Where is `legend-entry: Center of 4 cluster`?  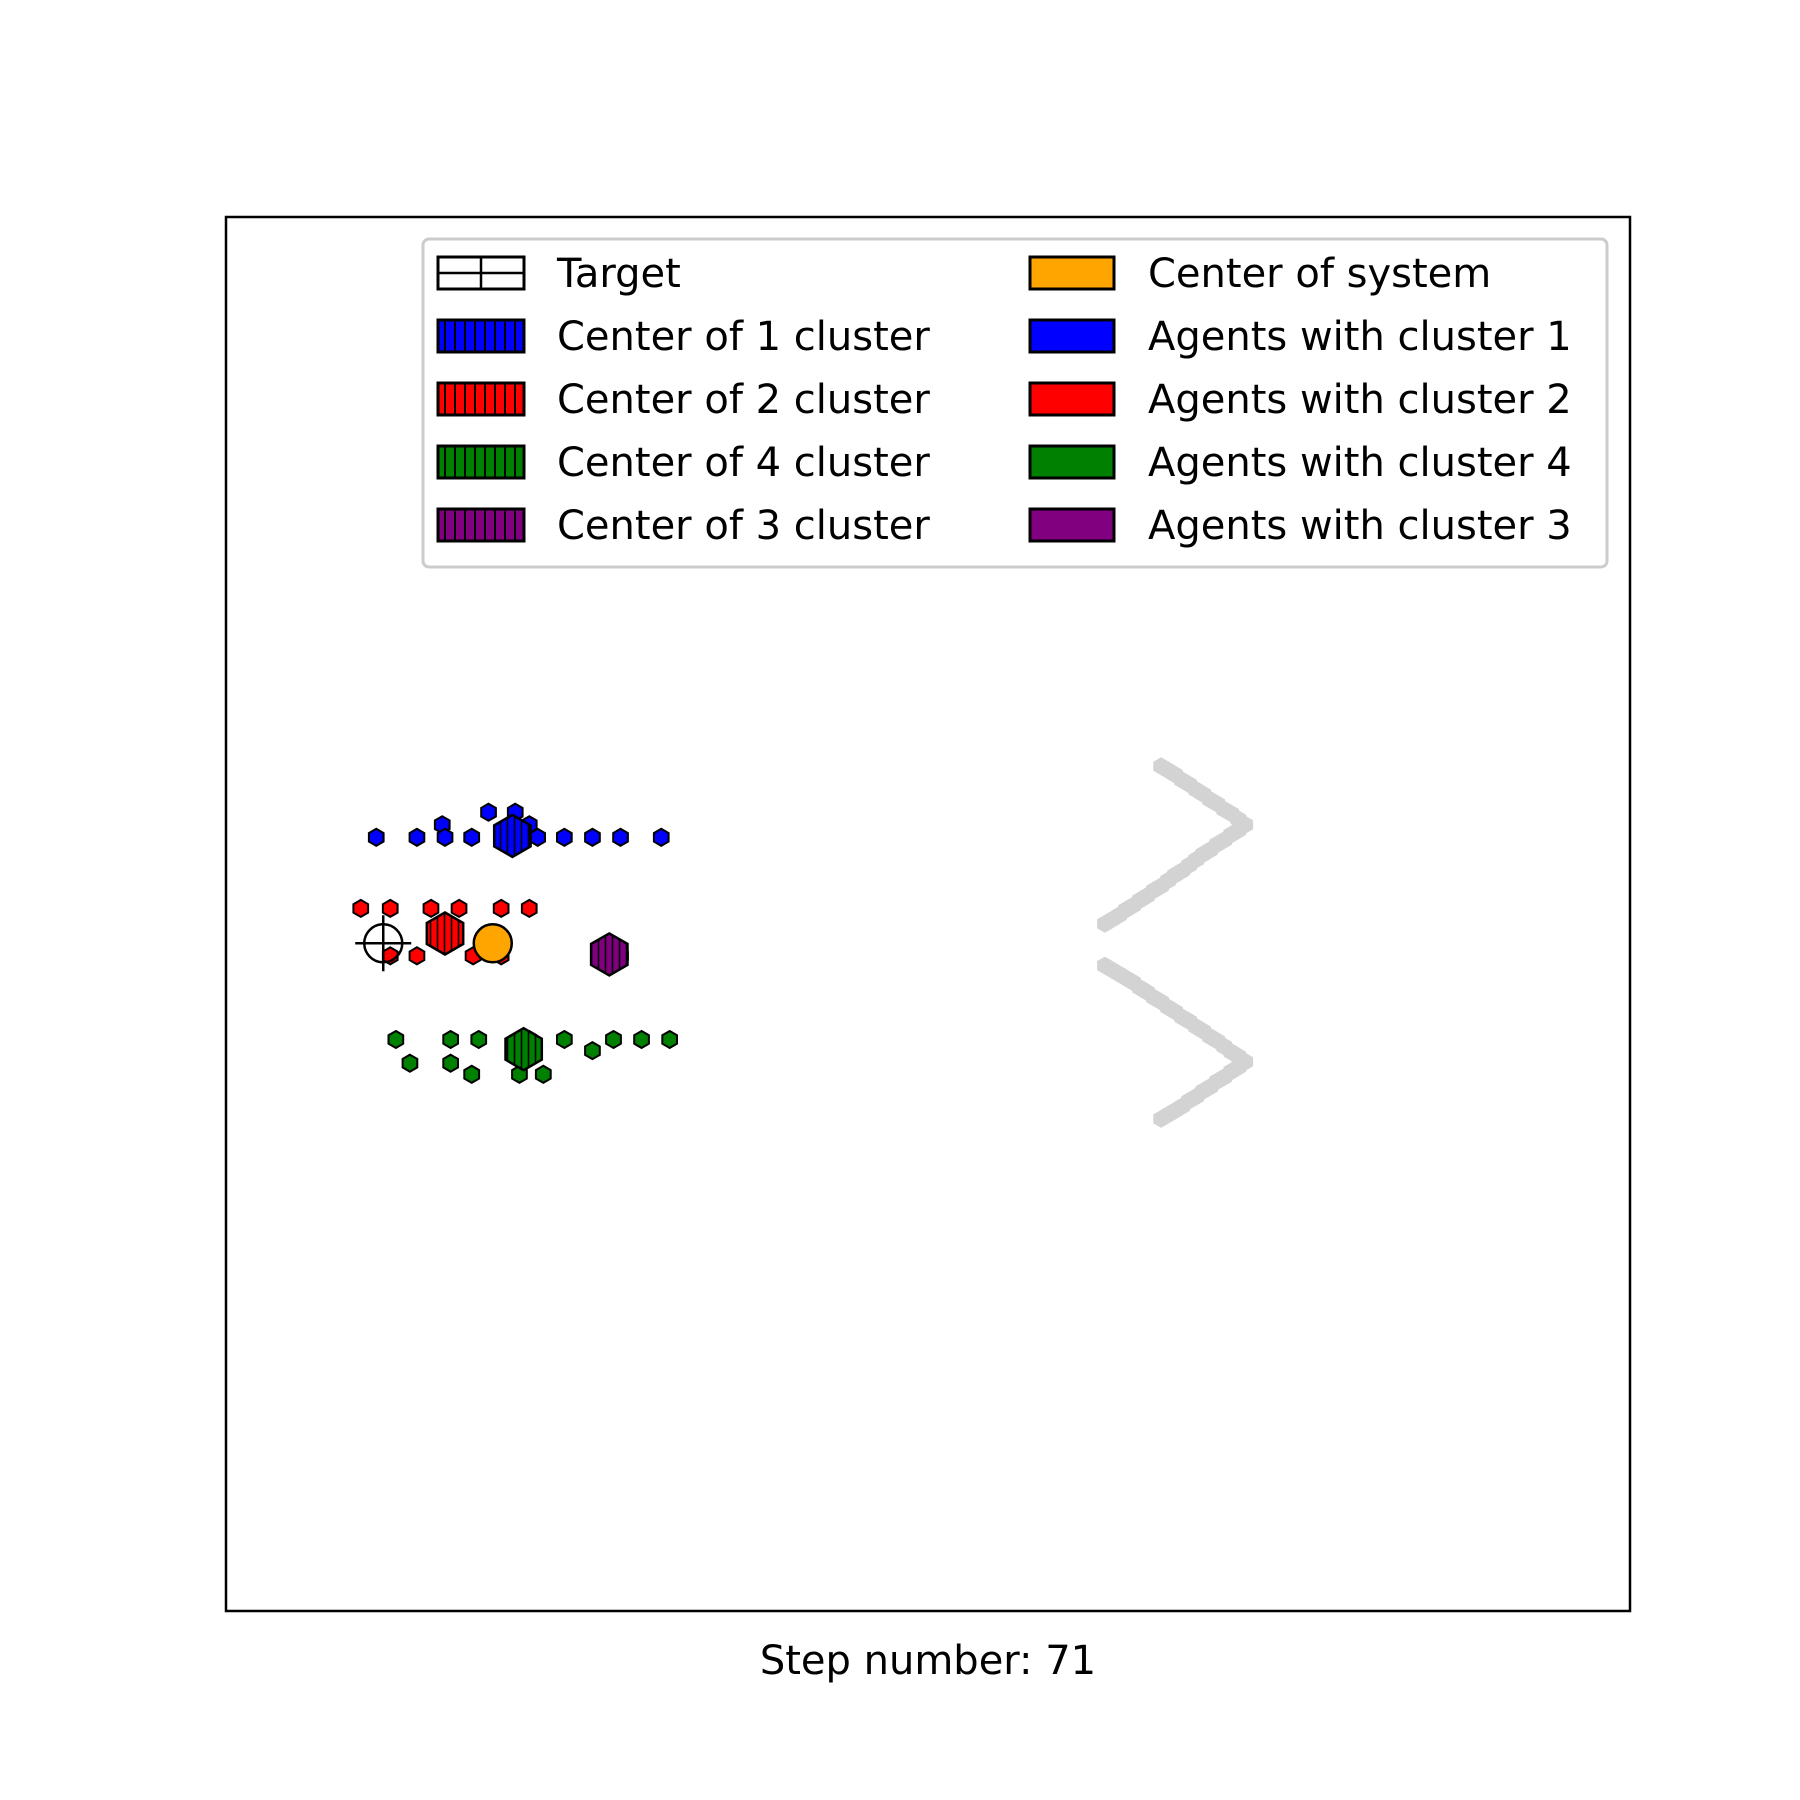
legend-entry: Center of 4 cluster is located at coordinates (683, 463).